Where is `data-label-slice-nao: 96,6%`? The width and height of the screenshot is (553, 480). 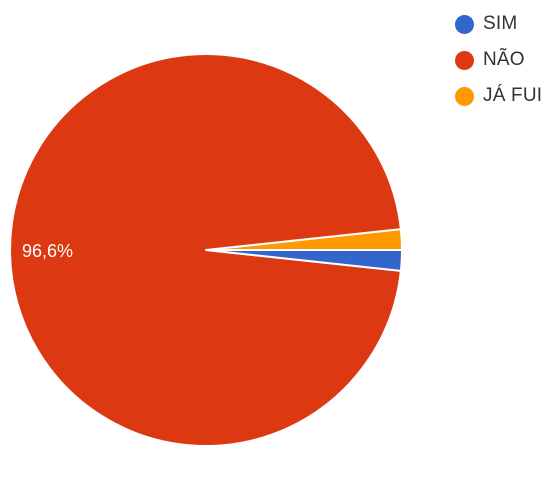 data-label-slice-nao: 96,6% is located at coordinates (47, 251).